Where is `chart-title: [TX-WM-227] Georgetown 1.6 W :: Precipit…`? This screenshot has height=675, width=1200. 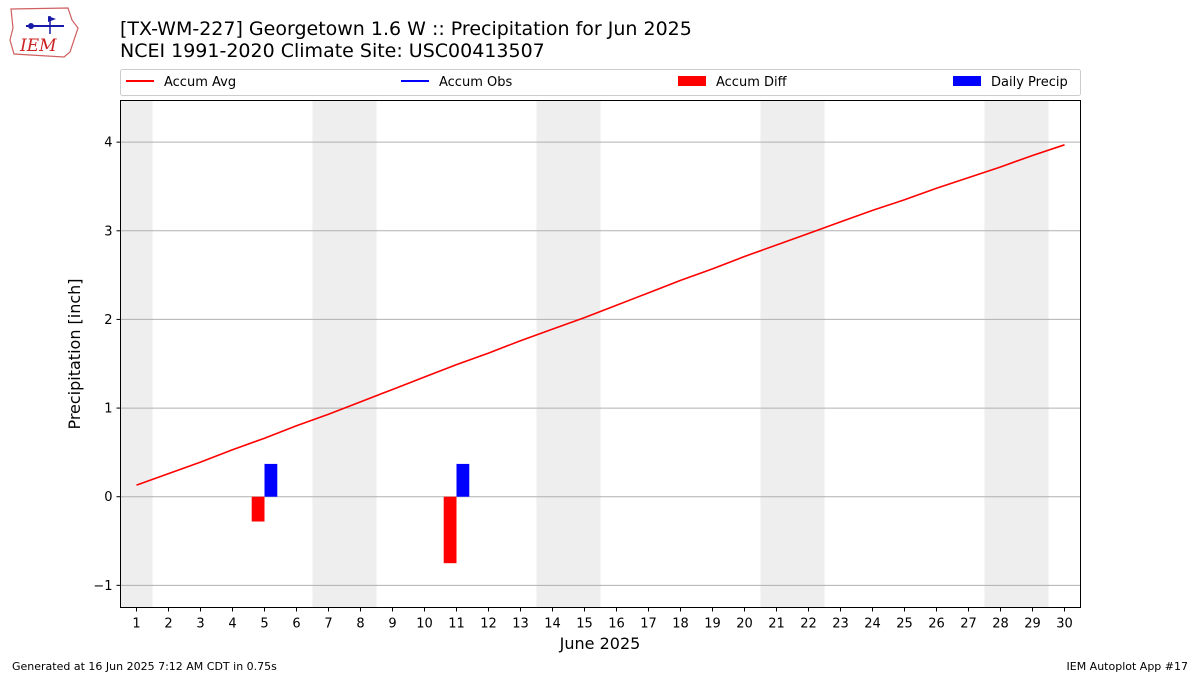 chart-title: [TX-WM-227] Georgetown 1.6 W :: Precipit… is located at coordinates (406, 29).